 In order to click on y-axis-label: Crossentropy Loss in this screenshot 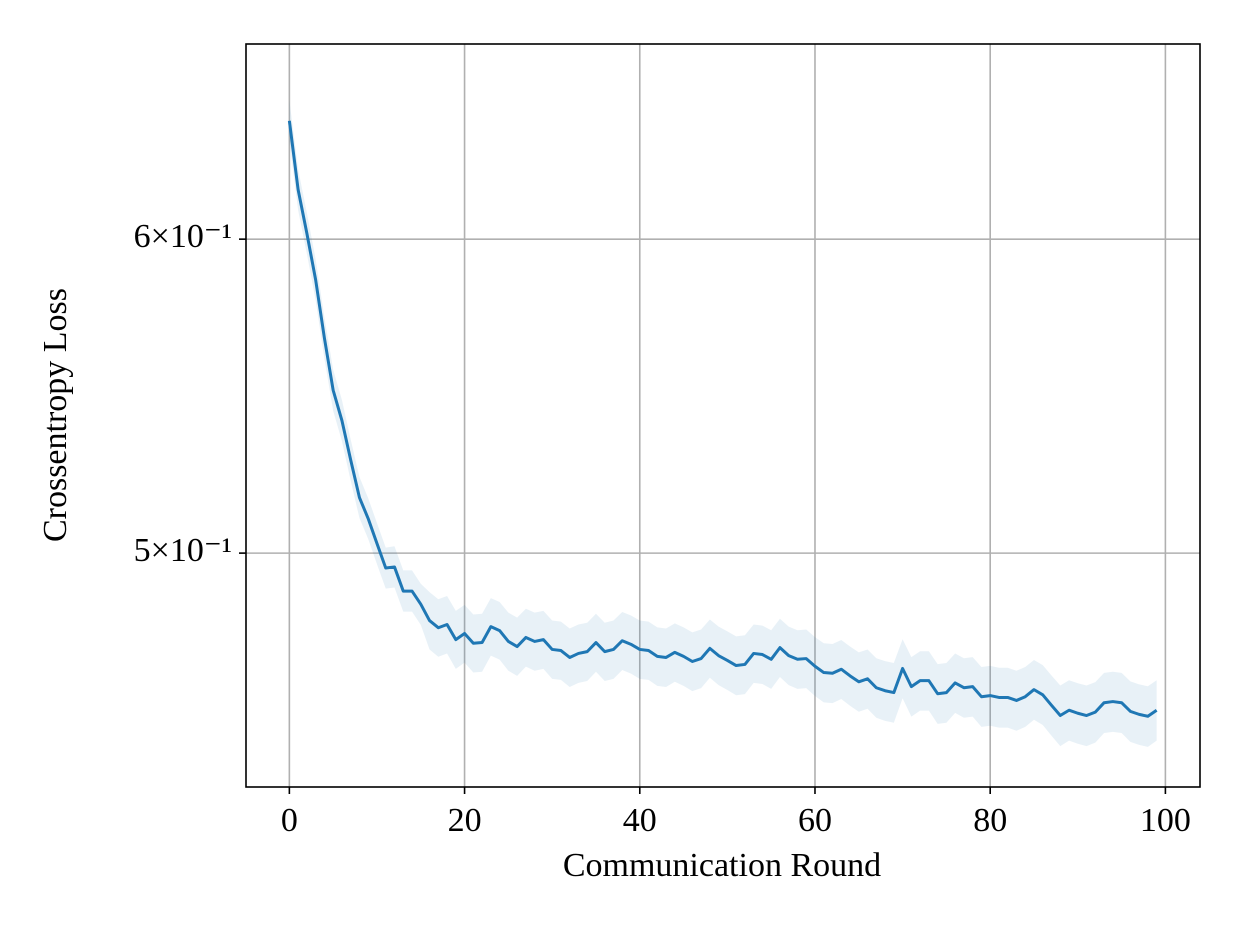, I will do `click(55, 415)`.